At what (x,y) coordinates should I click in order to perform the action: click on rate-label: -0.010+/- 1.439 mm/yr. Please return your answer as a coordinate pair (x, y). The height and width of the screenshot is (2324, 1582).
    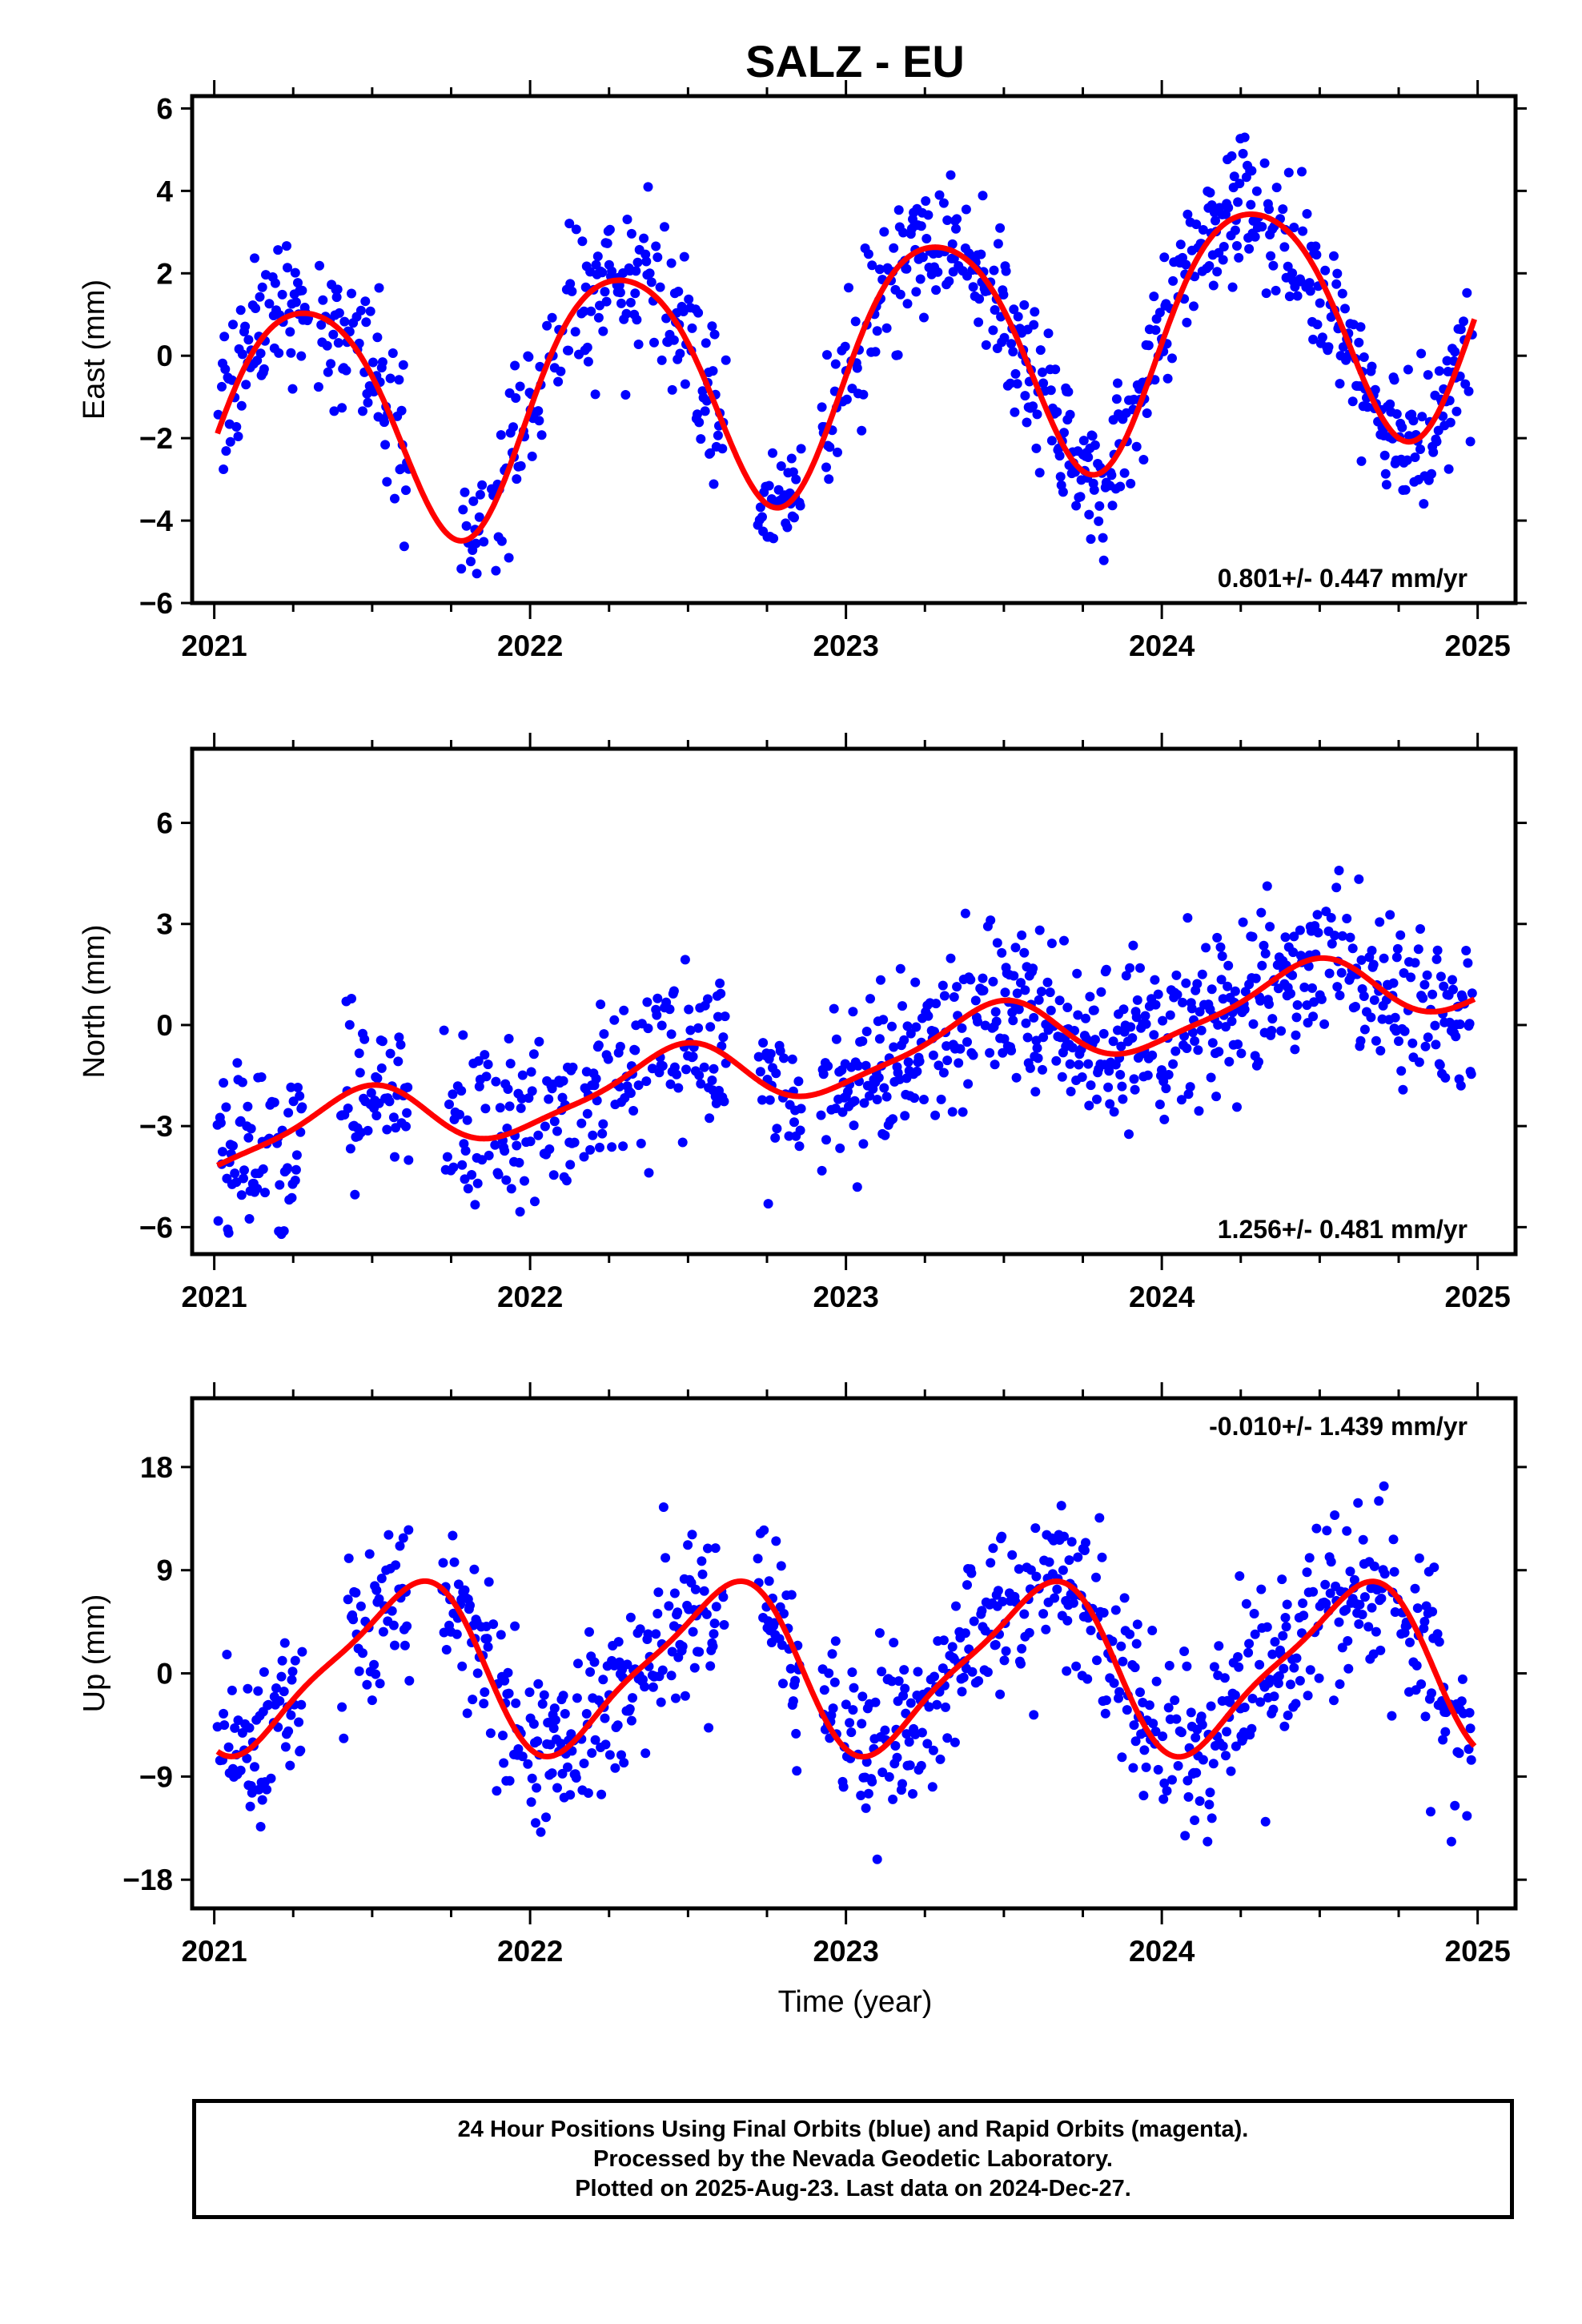
    Looking at the image, I should click on (1338, 1426).